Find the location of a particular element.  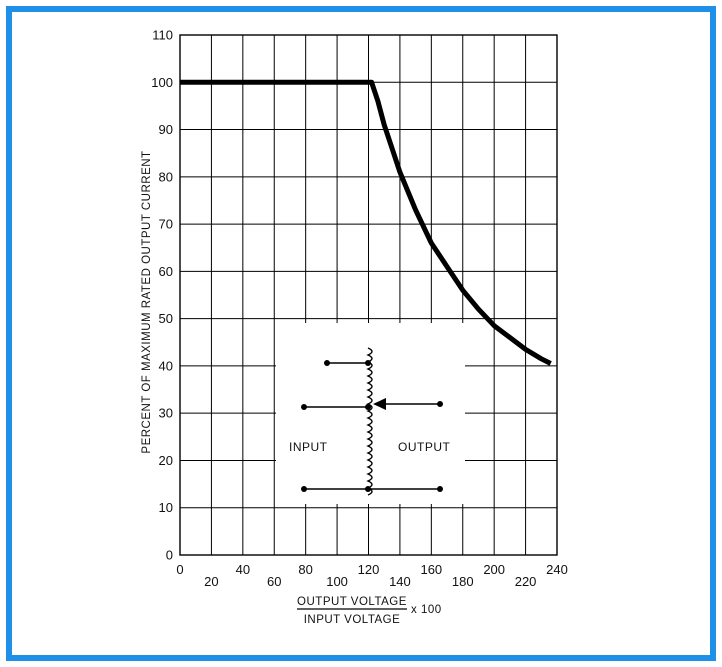

y-tick-label: 10 is located at coordinates (166, 507).